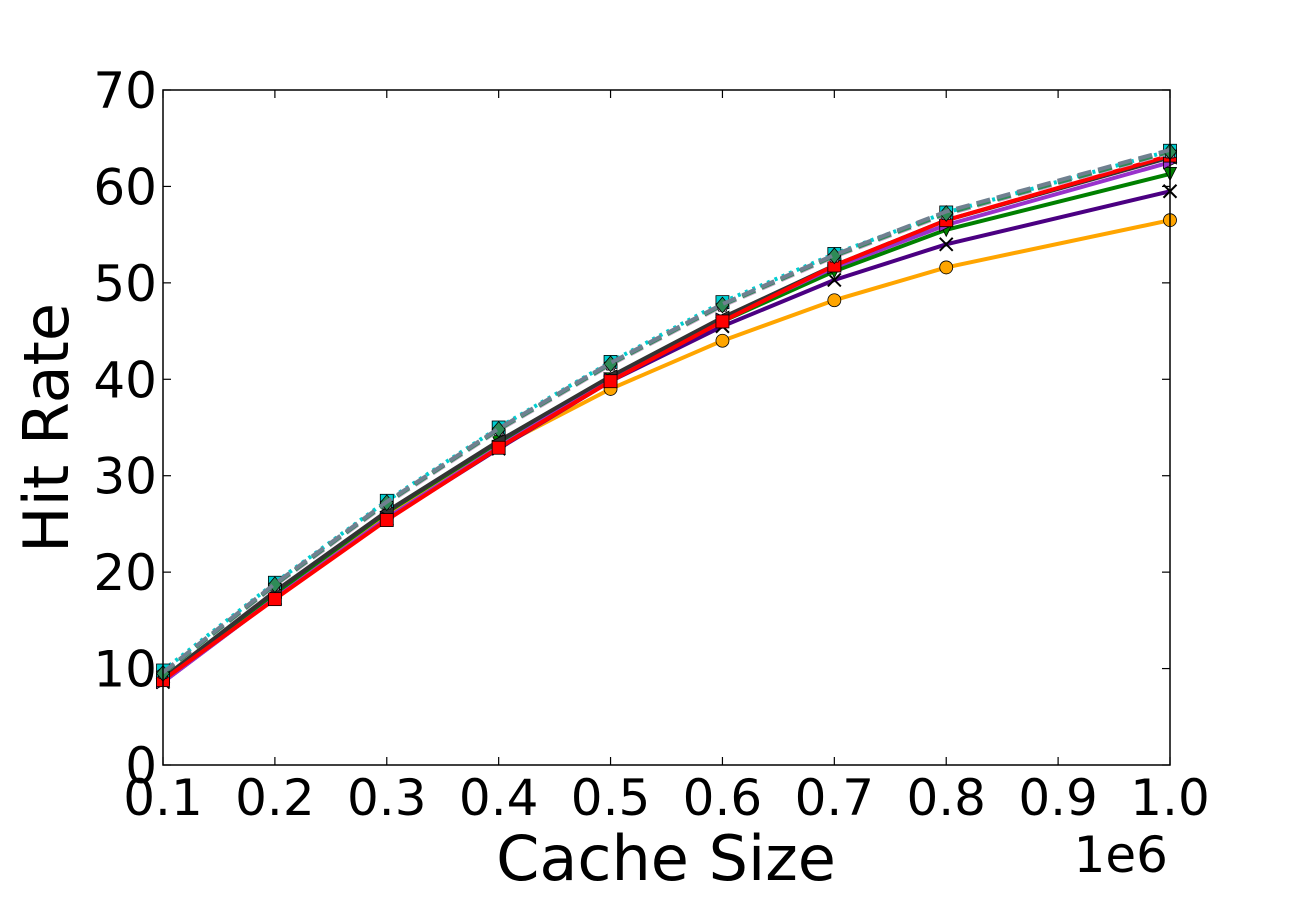 This screenshot has width=1300, height=900. Describe the element at coordinates (125, 284) in the screenshot. I see `y-tick-label: 50` at that location.